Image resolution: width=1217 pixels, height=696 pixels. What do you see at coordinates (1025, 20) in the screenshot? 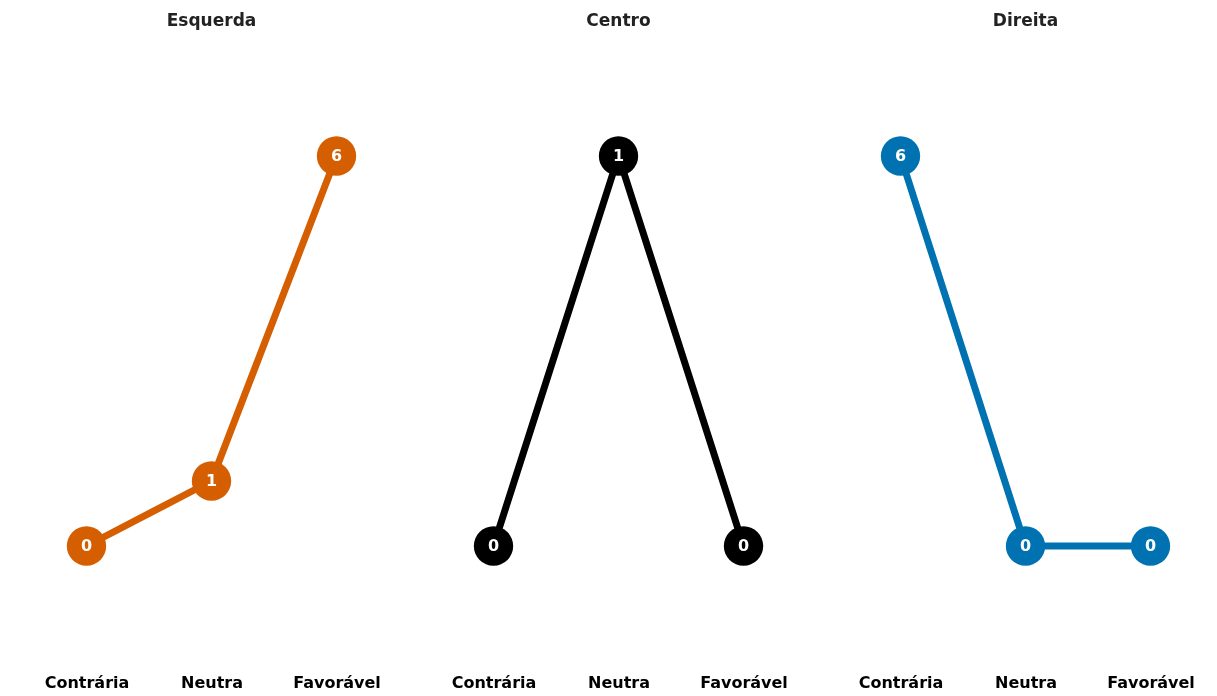
I see `chart-title: Direita` at bounding box center [1025, 20].